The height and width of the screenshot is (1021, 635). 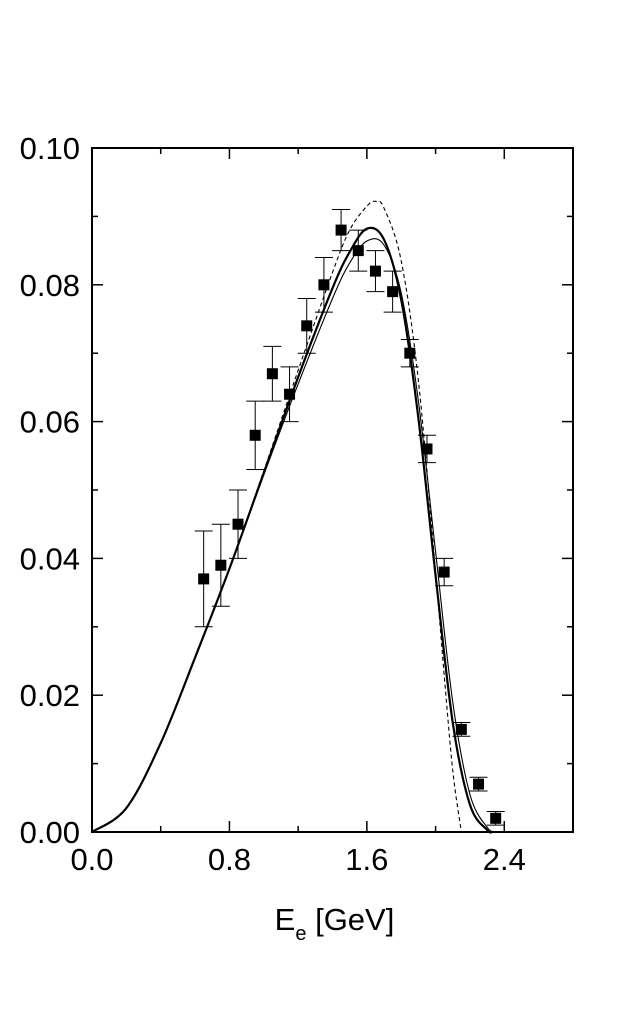 What do you see at coordinates (91, 859) in the screenshot?
I see `x-tick-label: 0.0` at bounding box center [91, 859].